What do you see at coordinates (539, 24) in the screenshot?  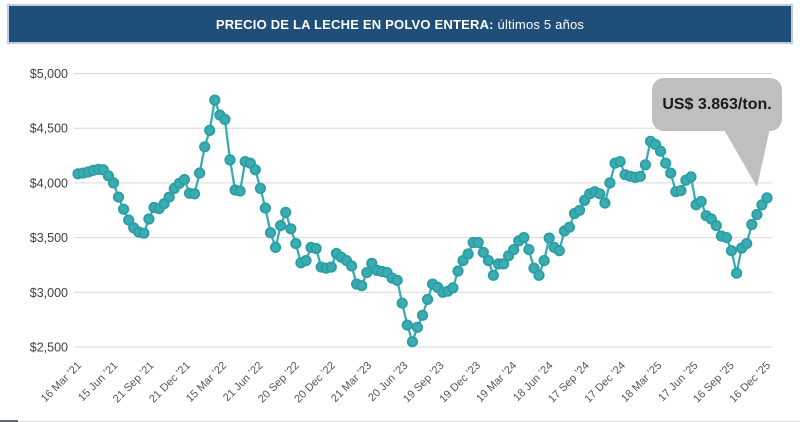 I see `chart-subtitle: últimos 5 años` at bounding box center [539, 24].